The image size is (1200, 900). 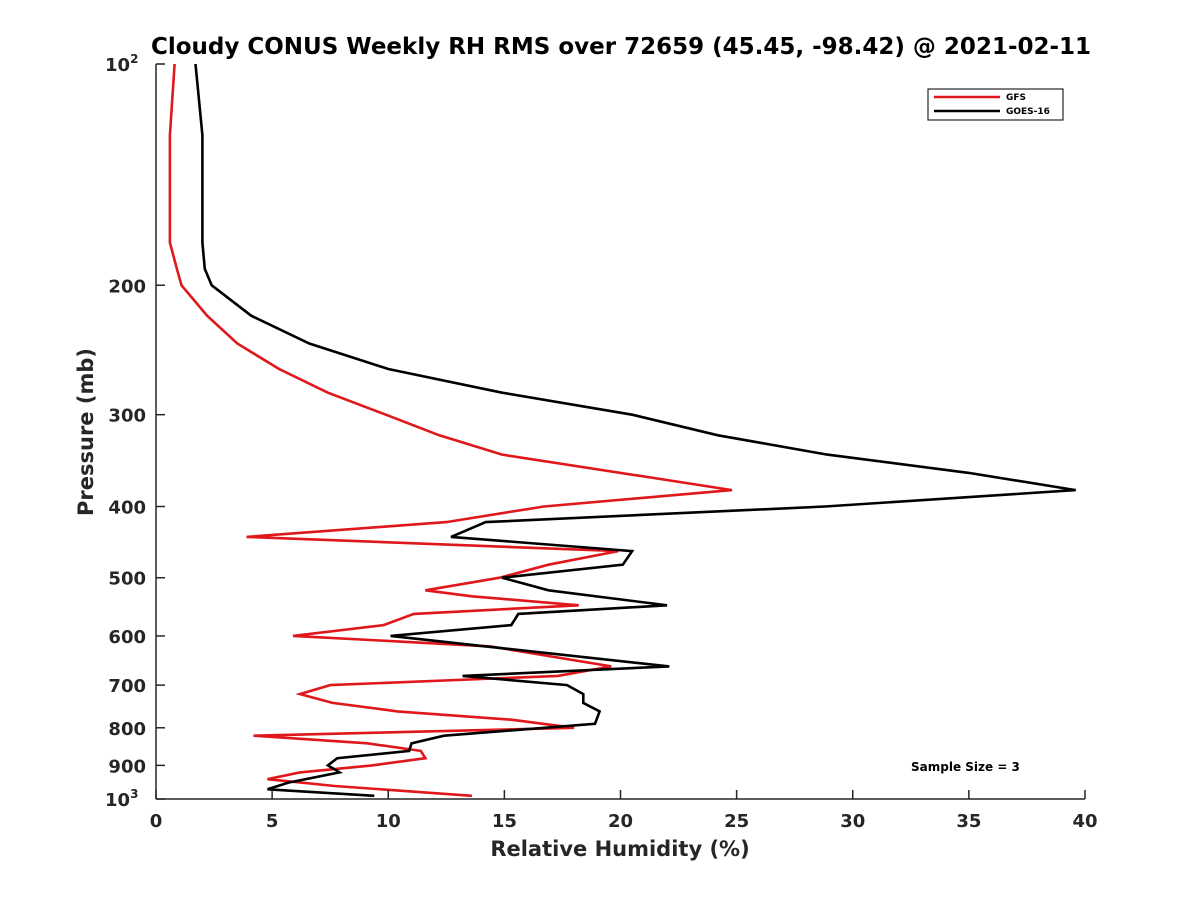 What do you see at coordinates (388, 821) in the screenshot?
I see `x-tick-label: 10` at bounding box center [388, 821].